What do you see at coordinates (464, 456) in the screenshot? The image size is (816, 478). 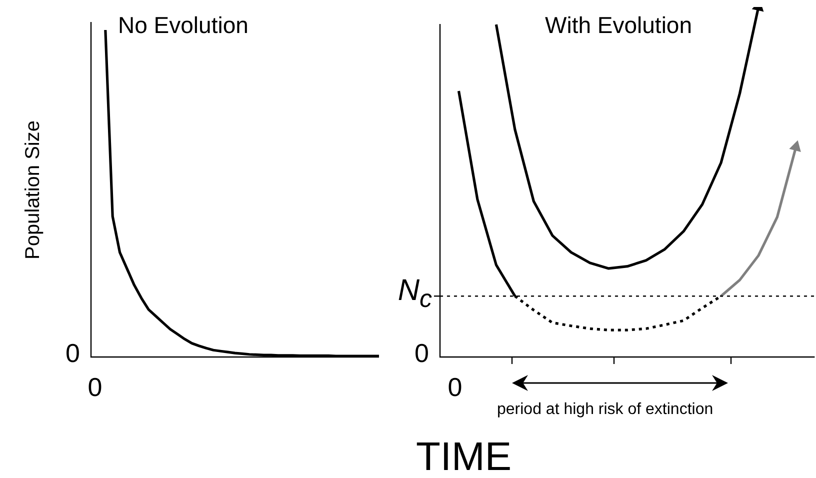 I see `x-axis-title: TIME` at bounding box center [464, 456].